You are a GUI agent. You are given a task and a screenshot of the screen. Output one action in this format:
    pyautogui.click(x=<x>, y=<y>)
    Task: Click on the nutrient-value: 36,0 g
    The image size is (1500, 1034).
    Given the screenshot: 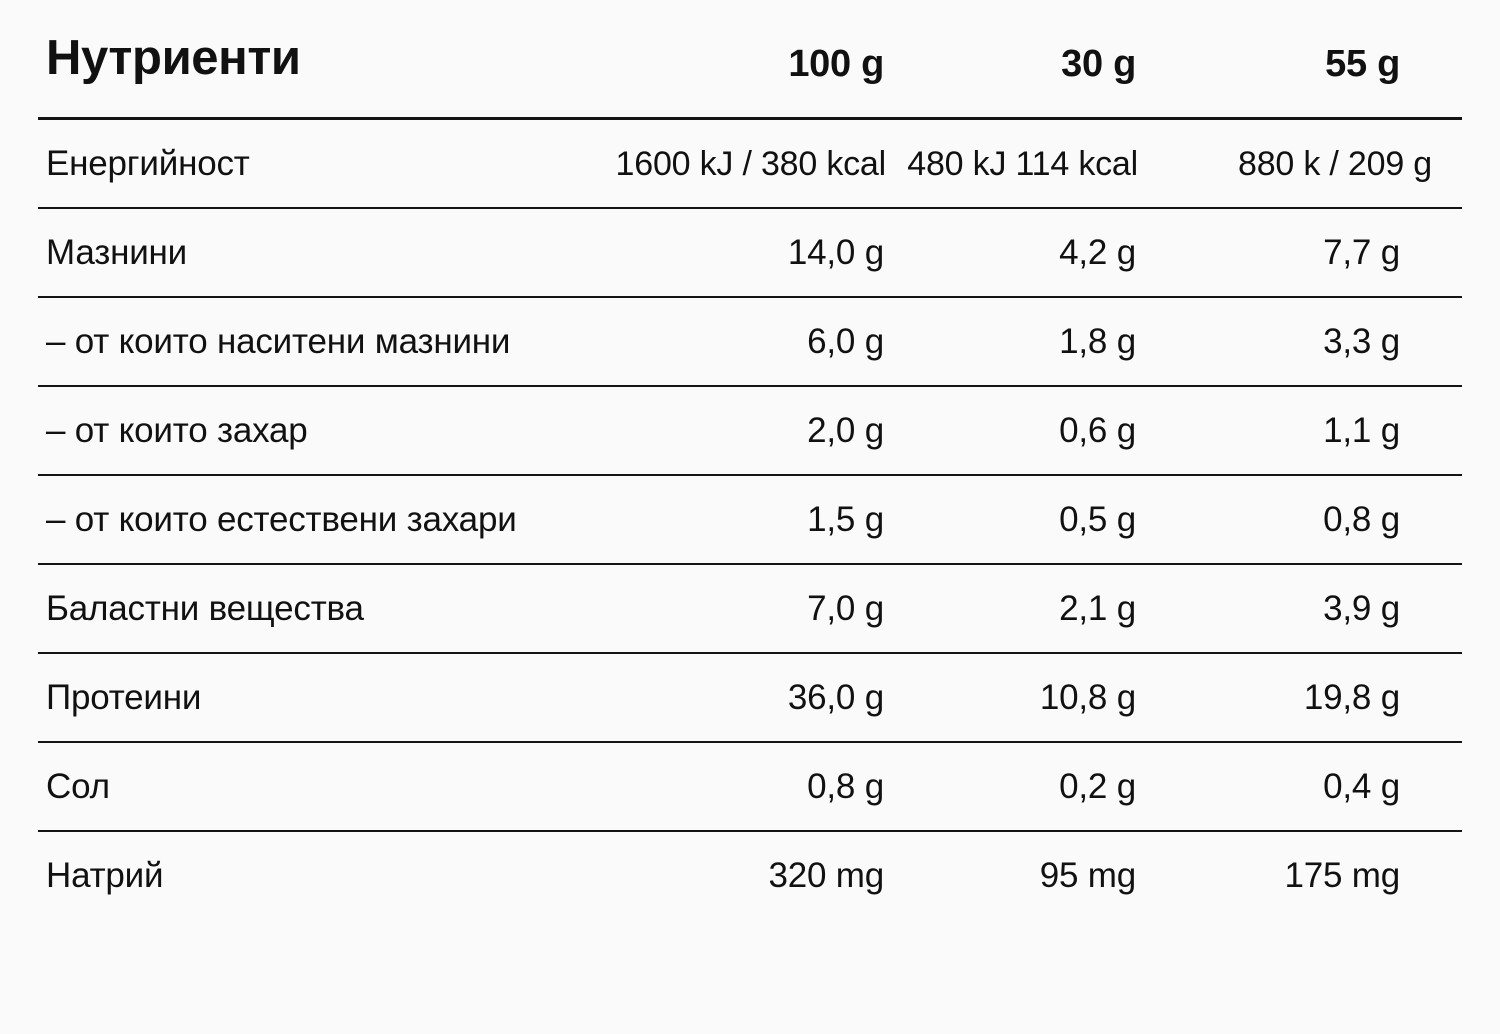 What is the action you would take?
    pyautogui.click(x=749, y=698)
    